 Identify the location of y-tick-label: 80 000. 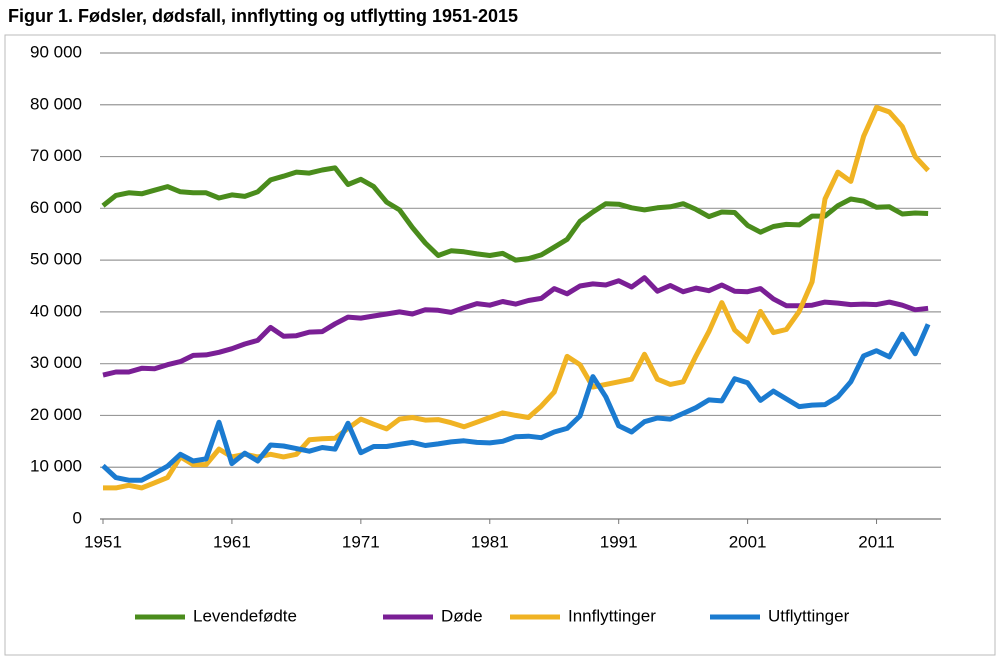
(56, 103).